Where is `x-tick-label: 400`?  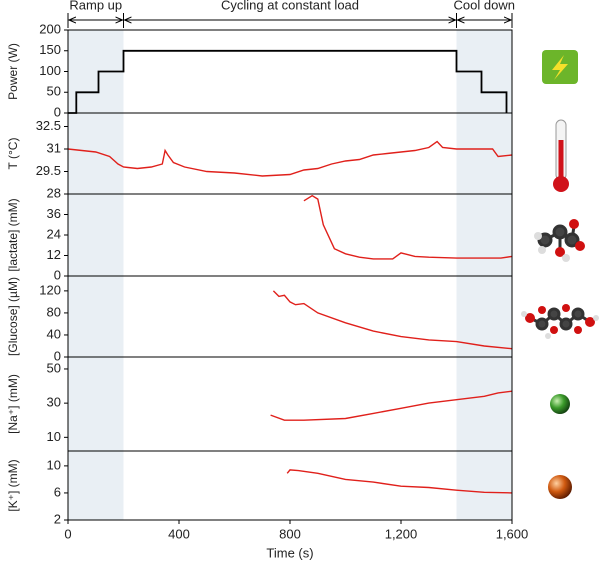 x-tick-label: 400 is located at coordinates (179, 533).